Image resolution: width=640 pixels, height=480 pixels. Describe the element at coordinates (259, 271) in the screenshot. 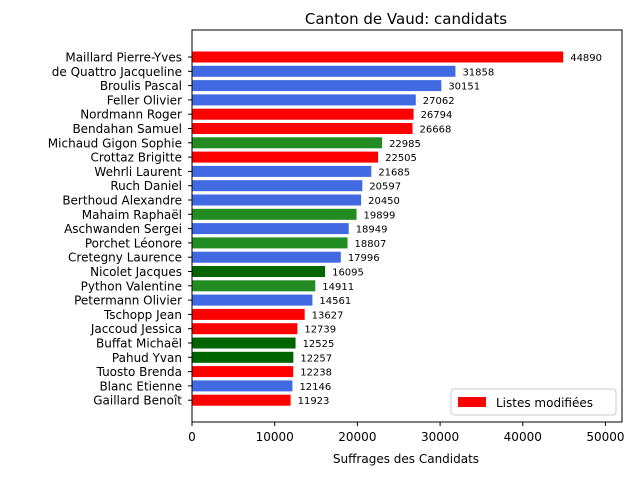

I see `bar-nicolet-jacques` at that location.